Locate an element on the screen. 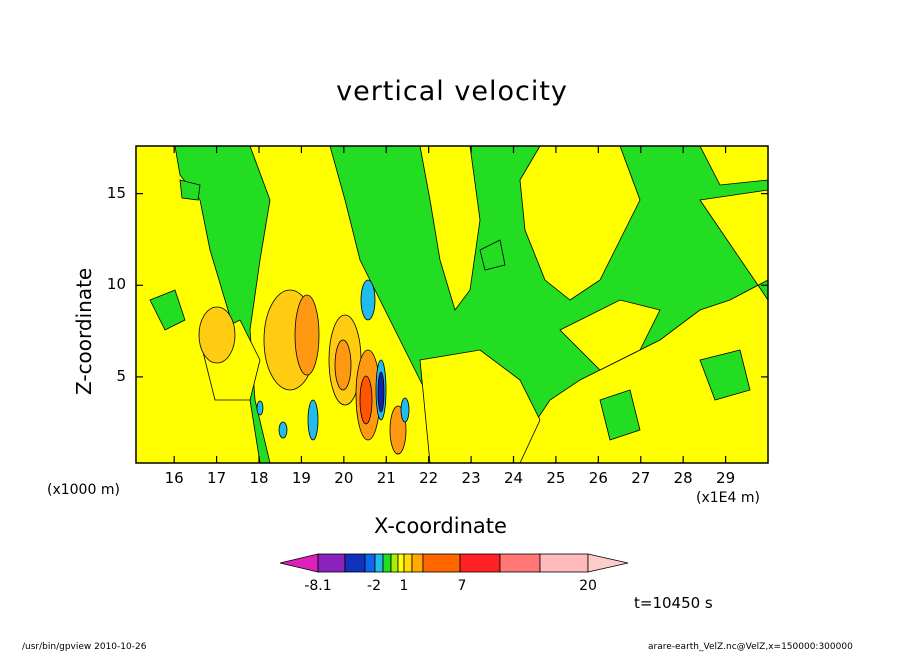  colorbar-label: -2 is located at coordinates (374, 586).